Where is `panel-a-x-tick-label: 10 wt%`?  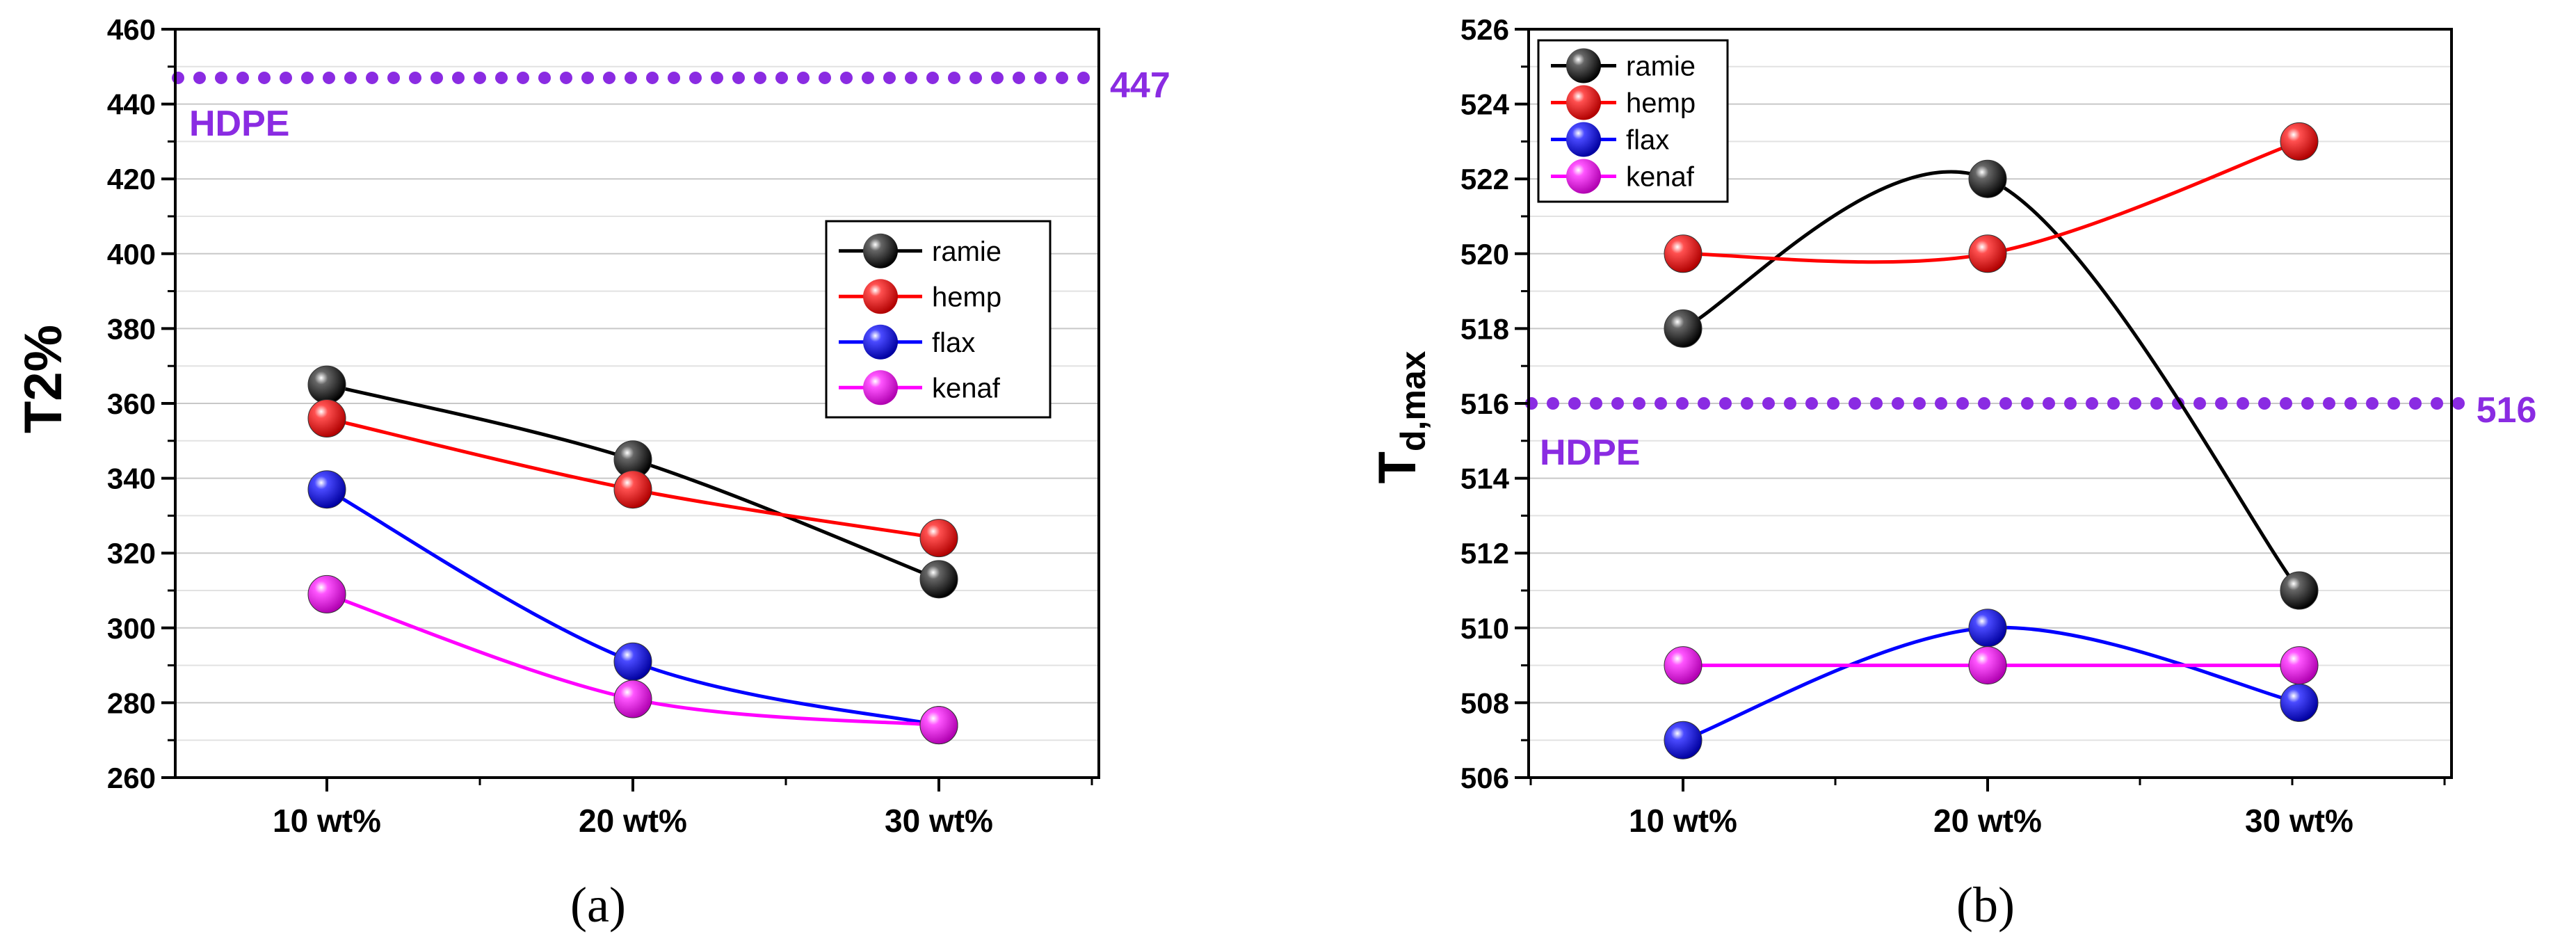 panel-a-x-tick-label: 10 wt% is located at coordinates (327, 821).